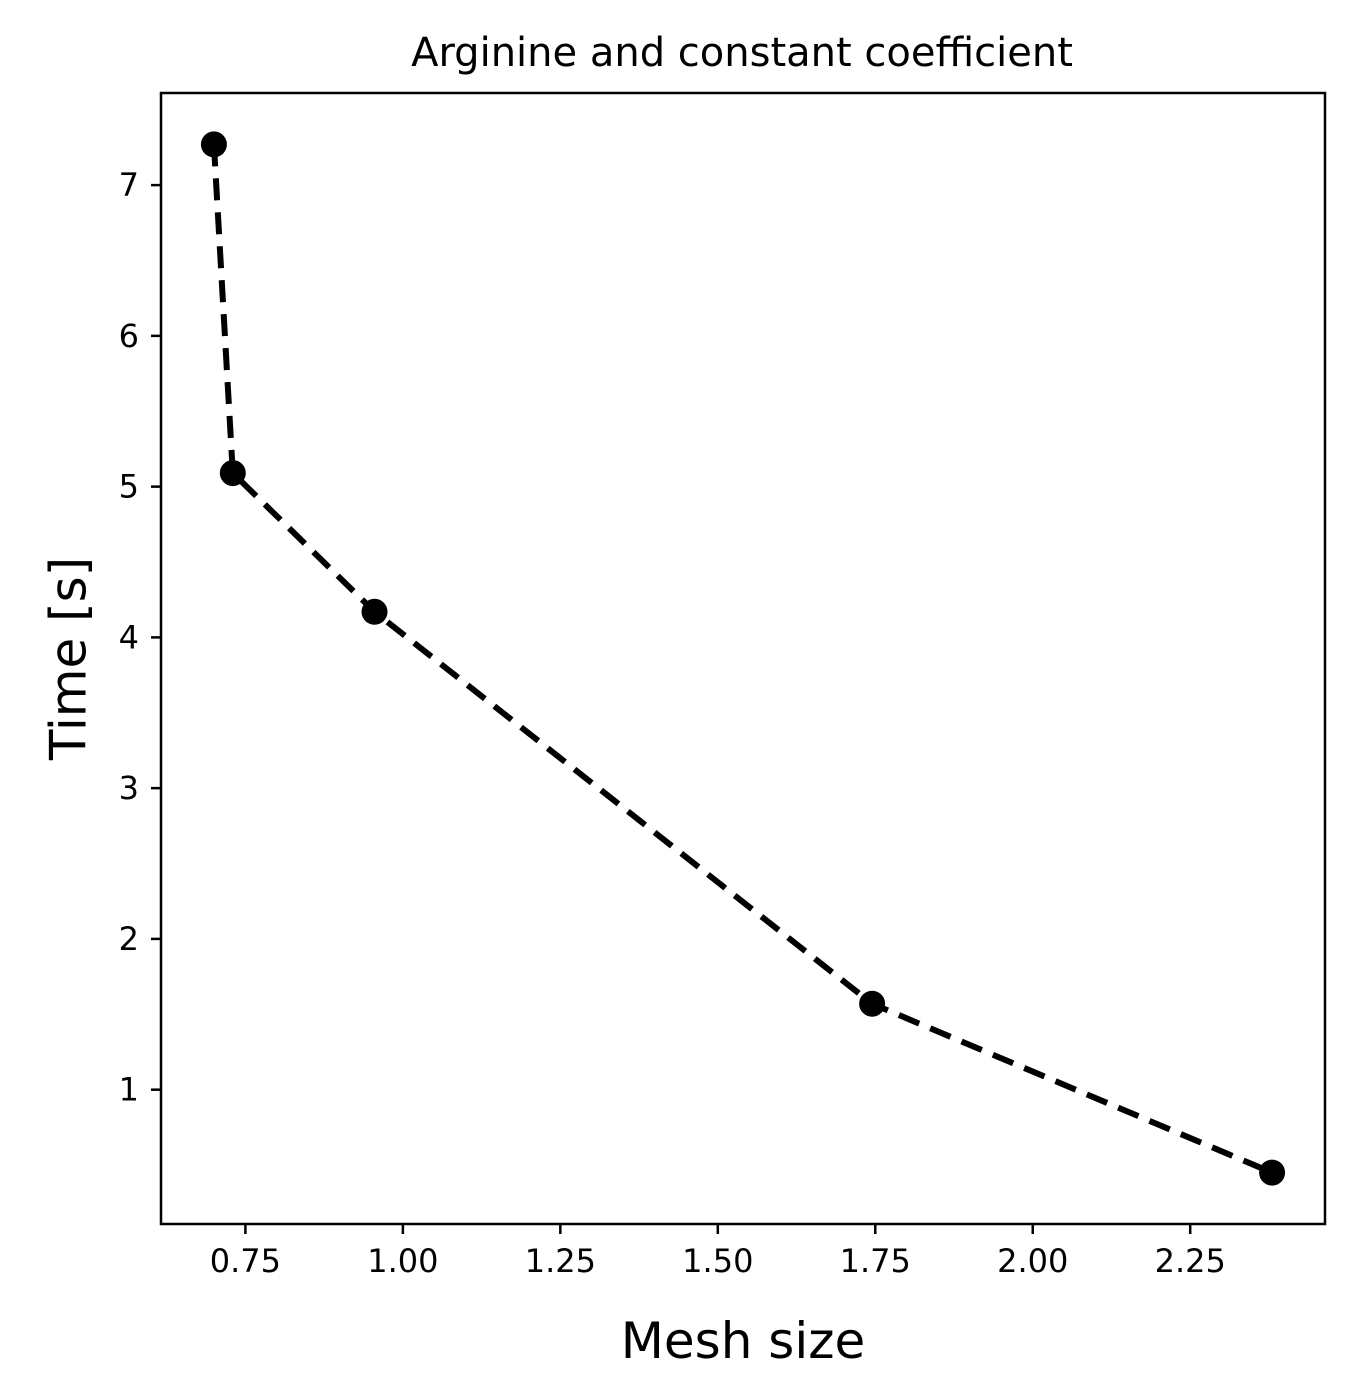  What do you see at coordinates (743, 1341) in the screenshot?
I see `x-axis-label: Mesh size` at bounding box center [743, 1341].